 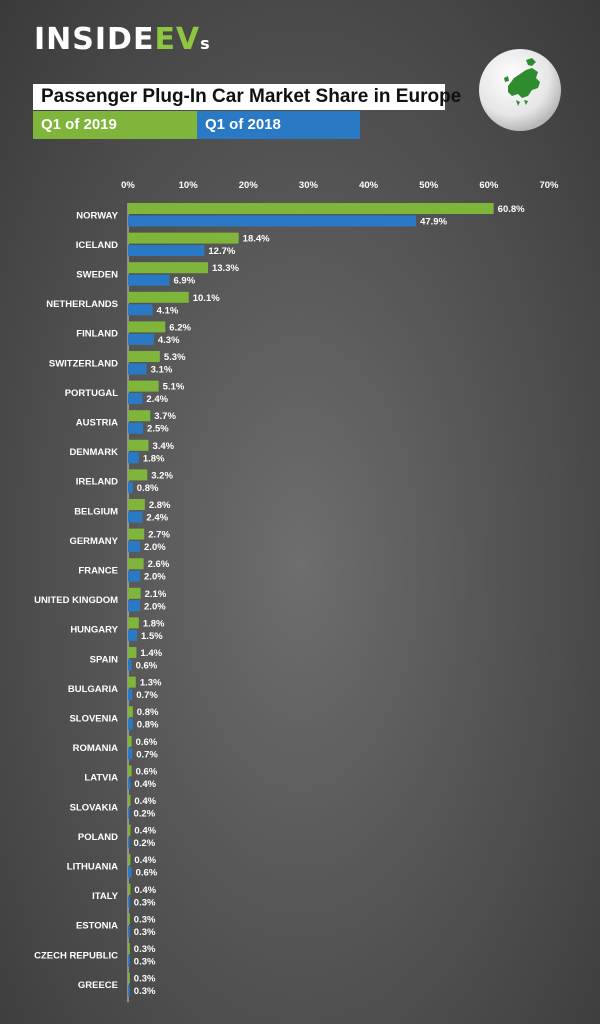 What do you see at coordinates (157, 518) in the screenshot?
I see `value-label-2018: 2.4%` at bounding box center [157, 518].